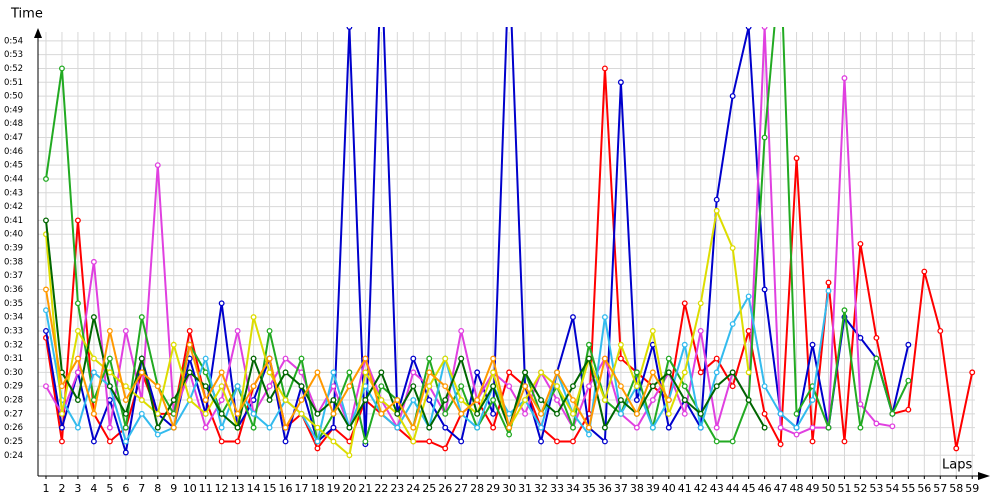 The height and width of the screenshot is (500, 1000). What do you see at coordinates (13, 304) in the screenshot?
I see `y-tick-label: 0:35` at bounding box center [13, 304].